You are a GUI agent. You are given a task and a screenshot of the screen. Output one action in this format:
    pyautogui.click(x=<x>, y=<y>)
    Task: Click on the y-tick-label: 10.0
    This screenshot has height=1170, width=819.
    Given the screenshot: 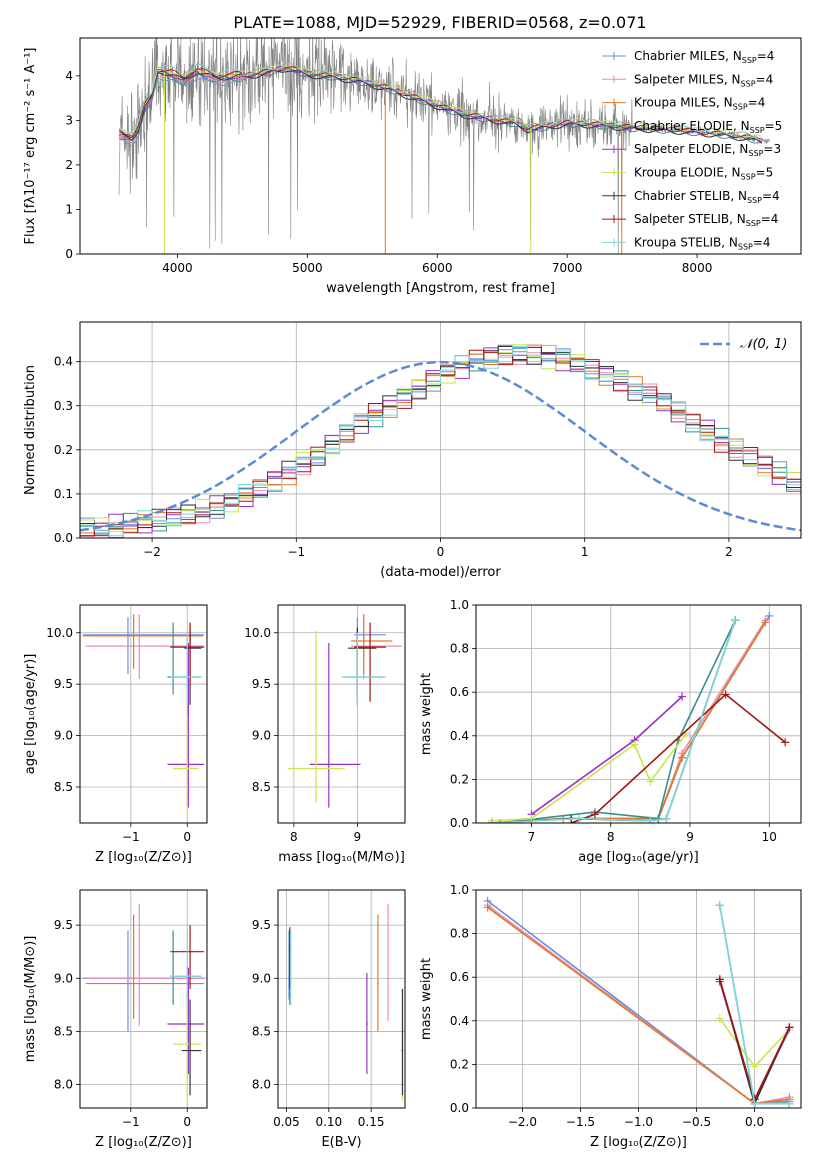 What is the action you would take?
    pyautogui.click(x=59, y=633)
    